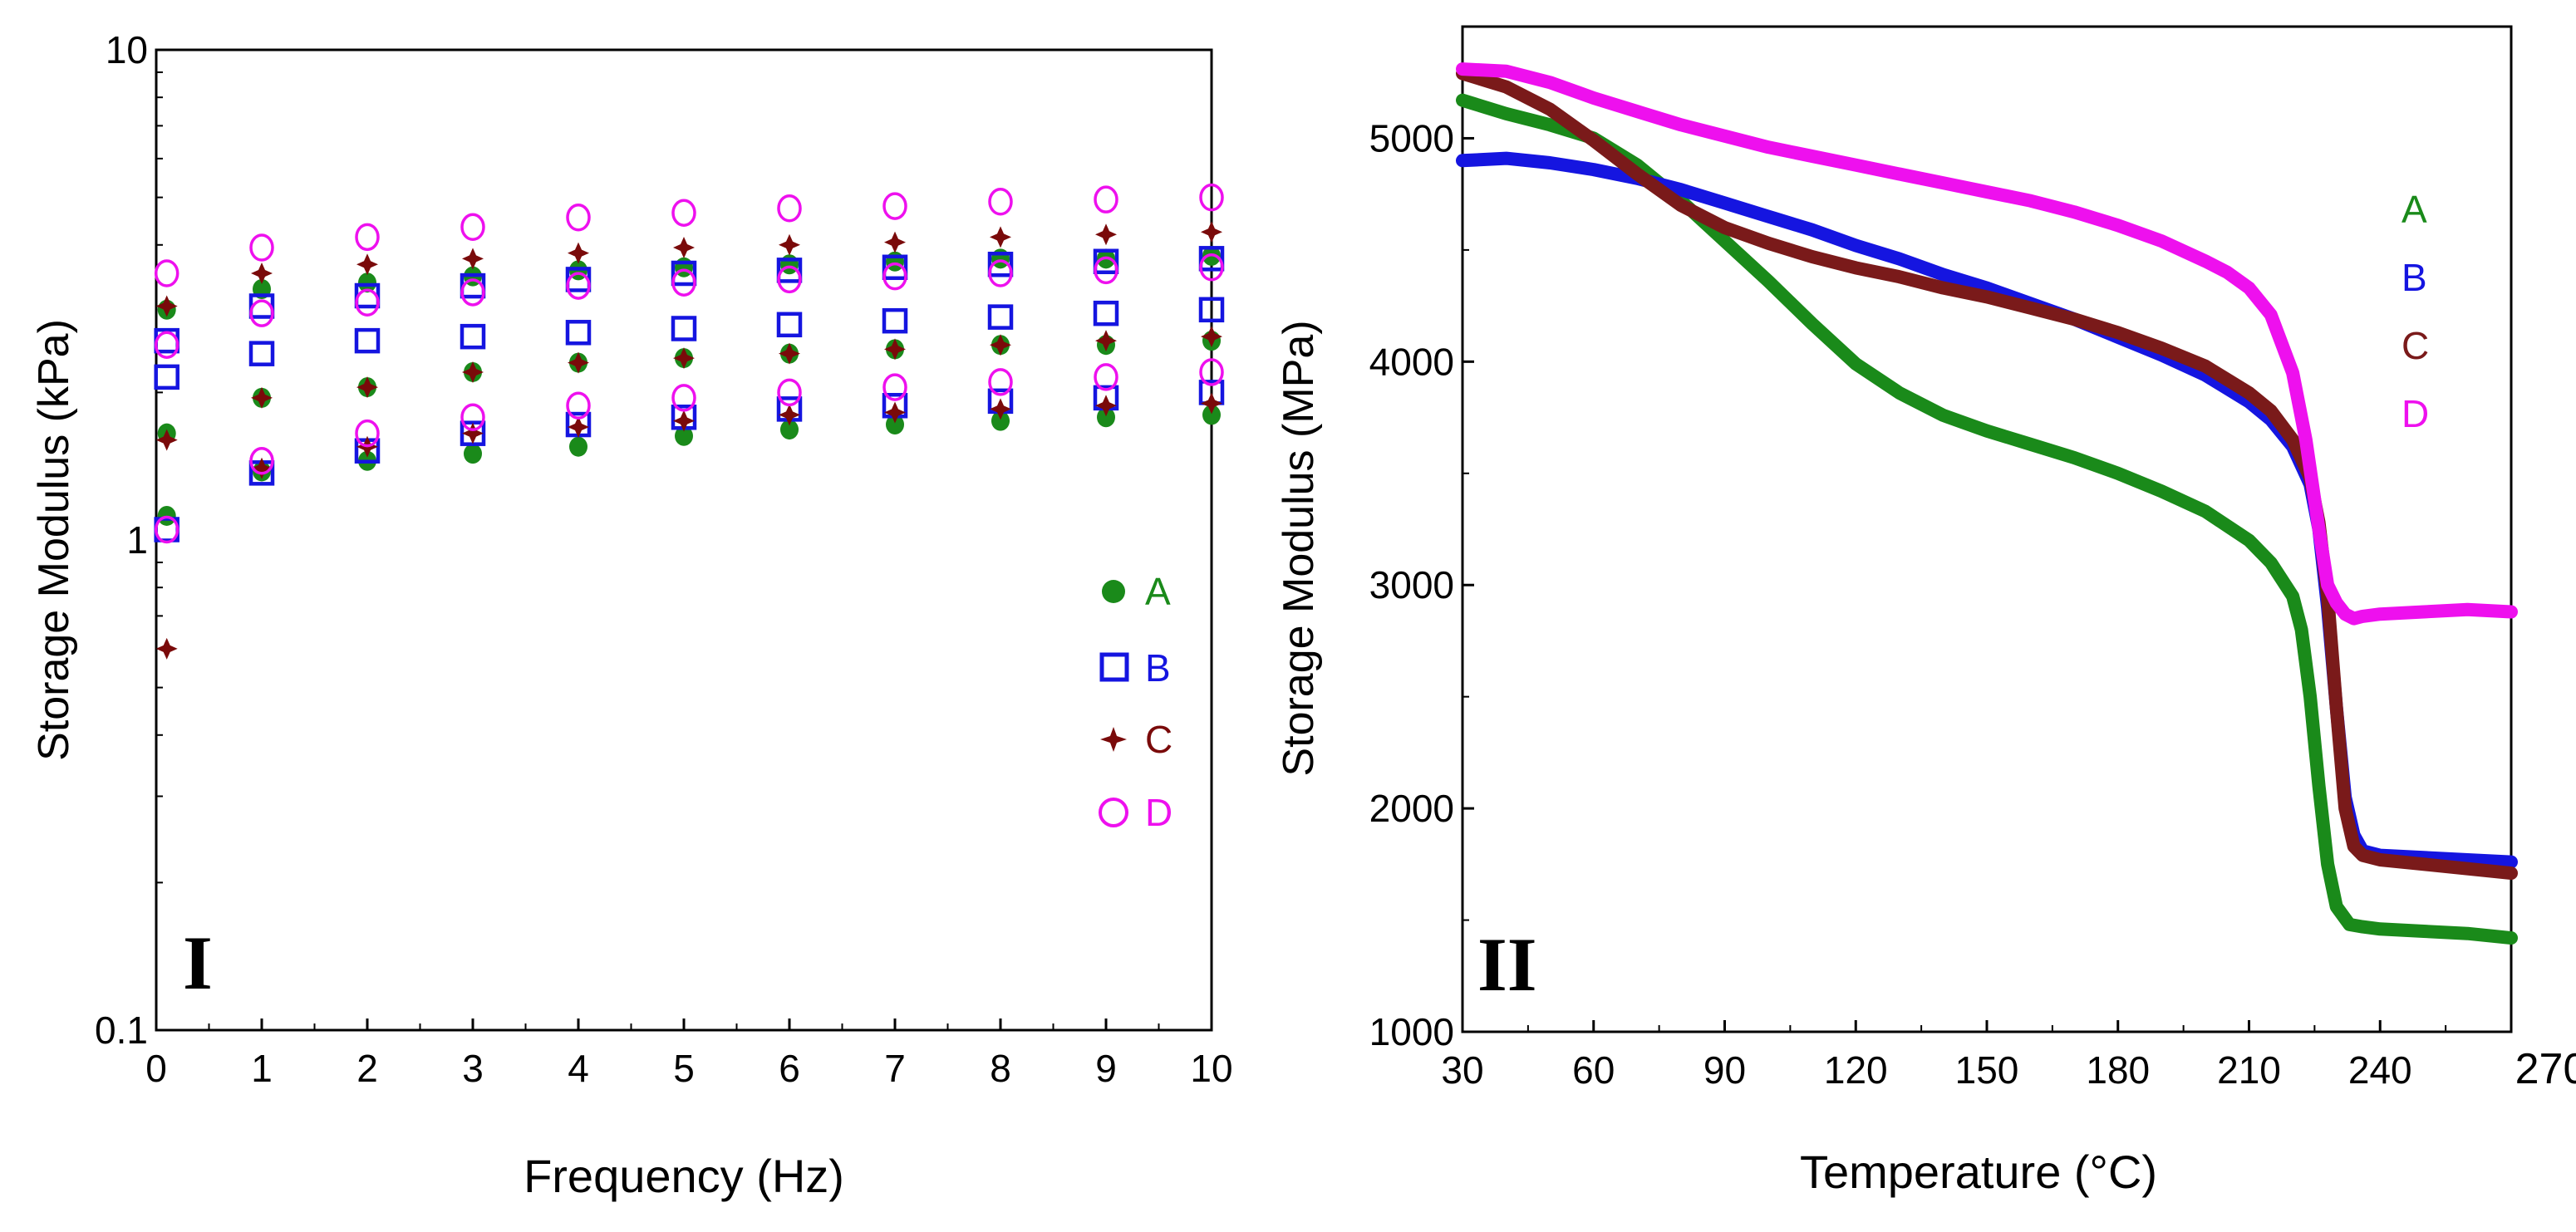 Image resolution: width=2576 pixels, height=1232 pixels. Describe the element at coordinates (684, 1068) in the screenshot. I see `x-tick-label: 5` at that location.